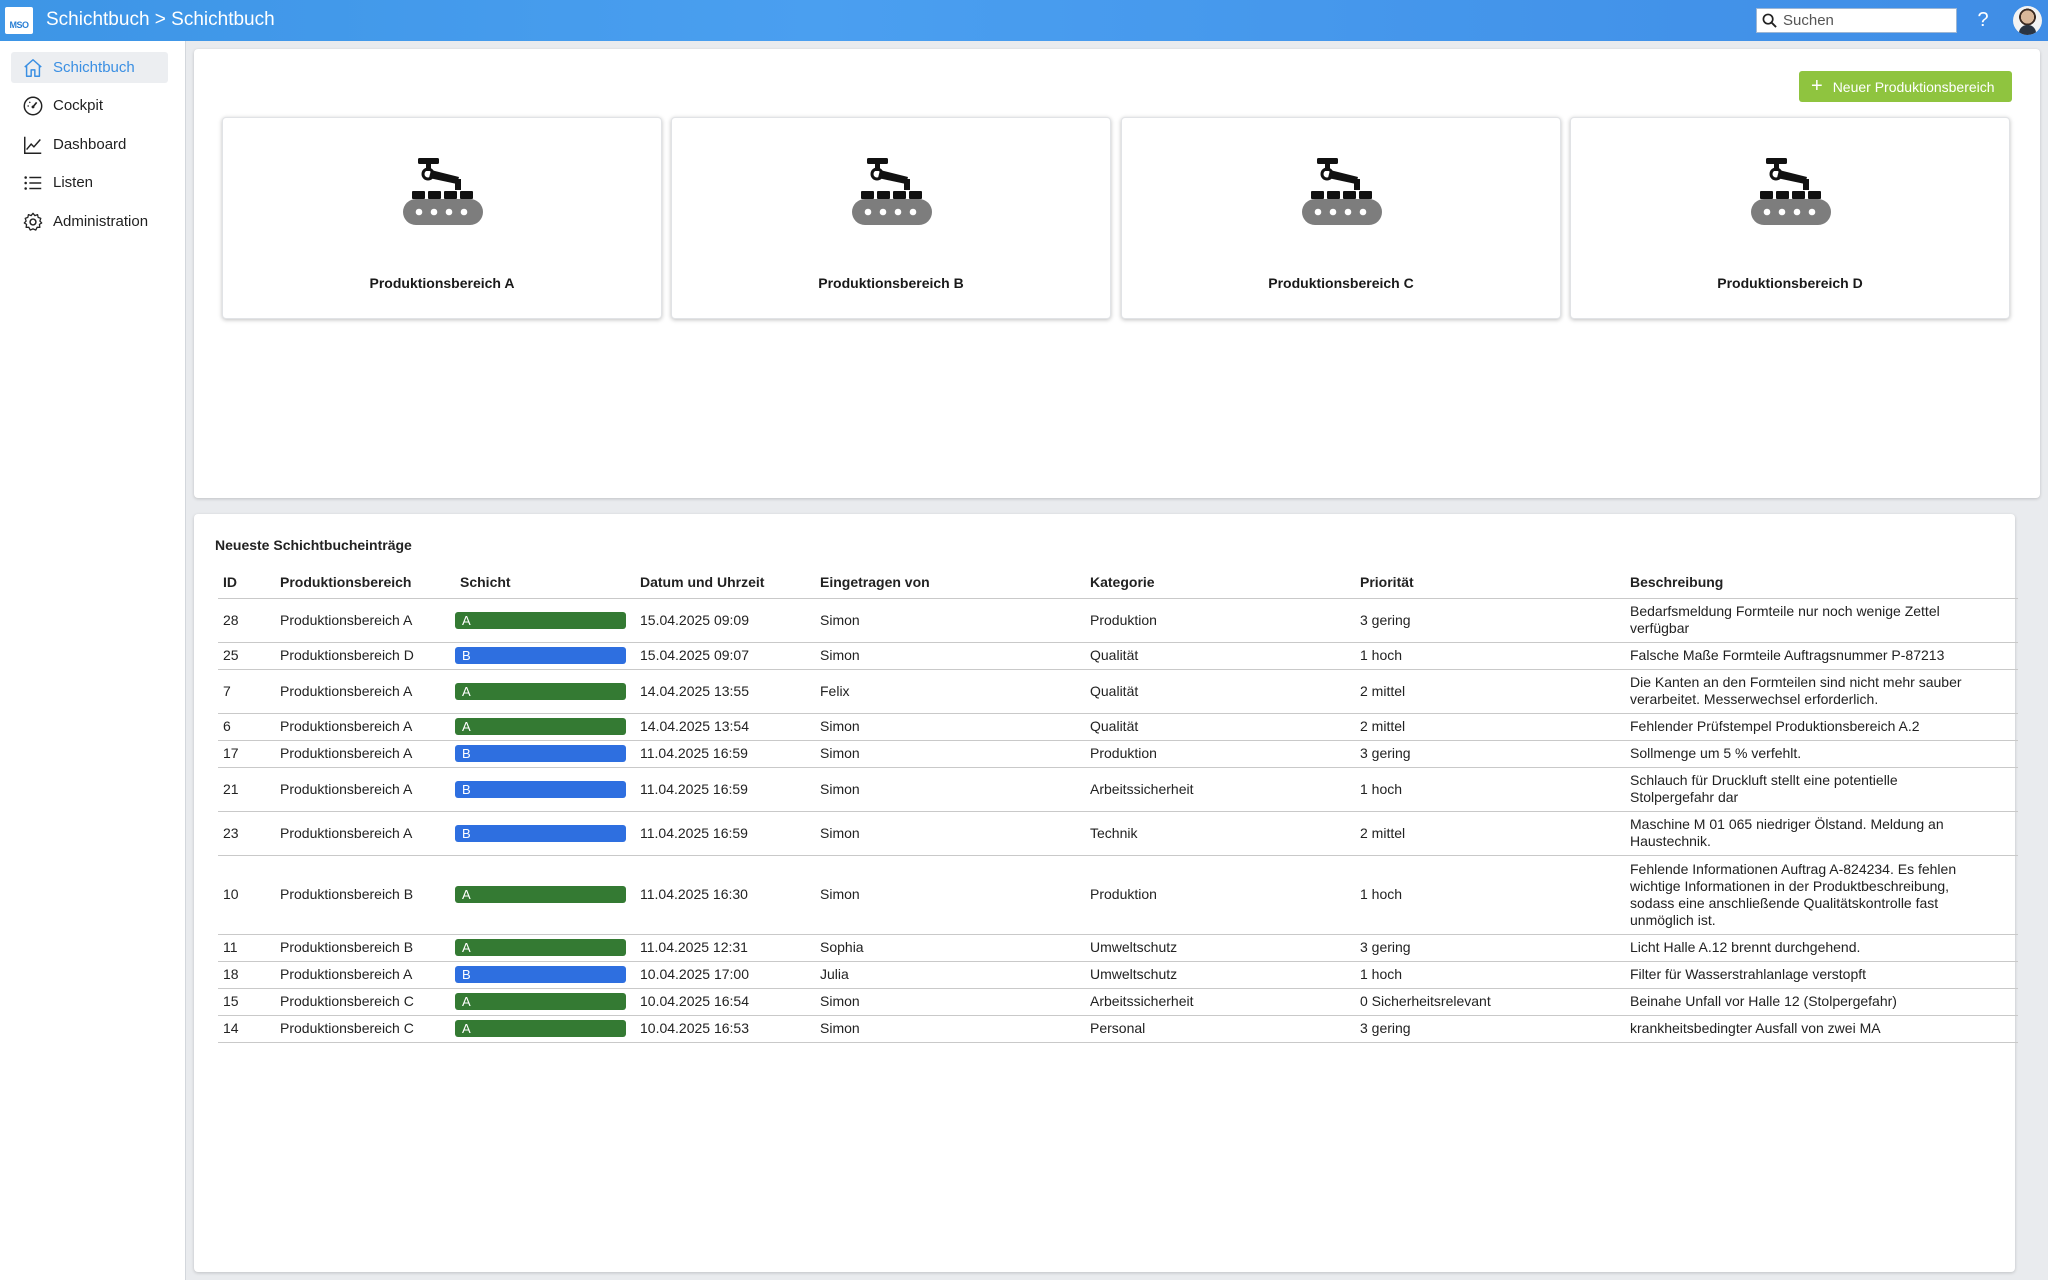  Describe the element at coordinates (1790, 283) in the screenshot. I see `area-card-label: Produktionsbereich D` at that location.